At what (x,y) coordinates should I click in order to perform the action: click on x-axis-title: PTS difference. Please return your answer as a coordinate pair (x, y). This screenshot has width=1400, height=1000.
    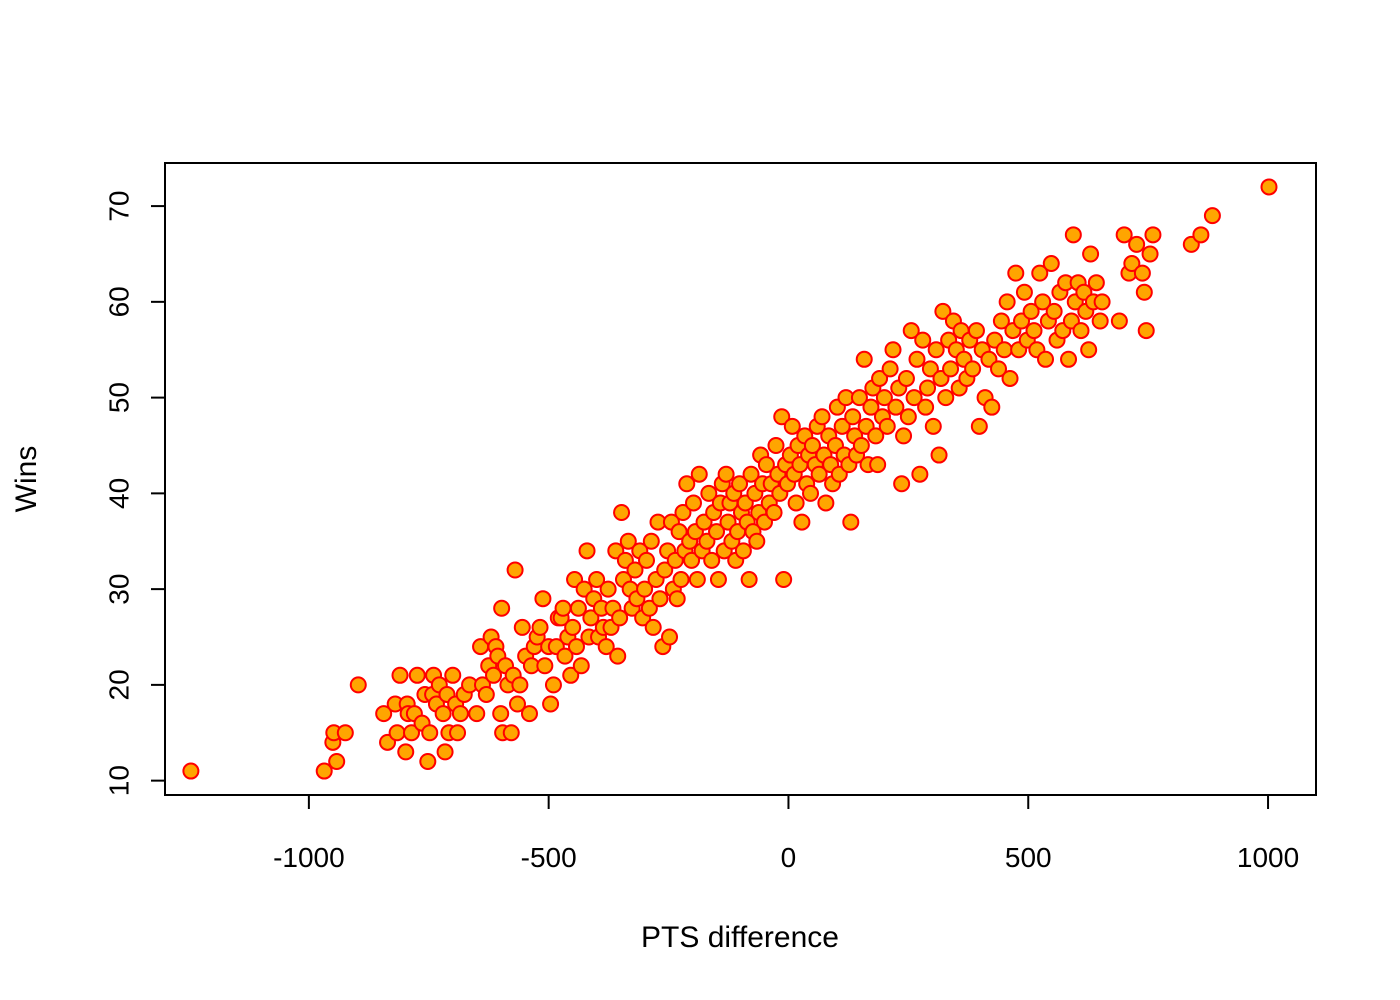
    Looking at the image, I should click on (740, 937).